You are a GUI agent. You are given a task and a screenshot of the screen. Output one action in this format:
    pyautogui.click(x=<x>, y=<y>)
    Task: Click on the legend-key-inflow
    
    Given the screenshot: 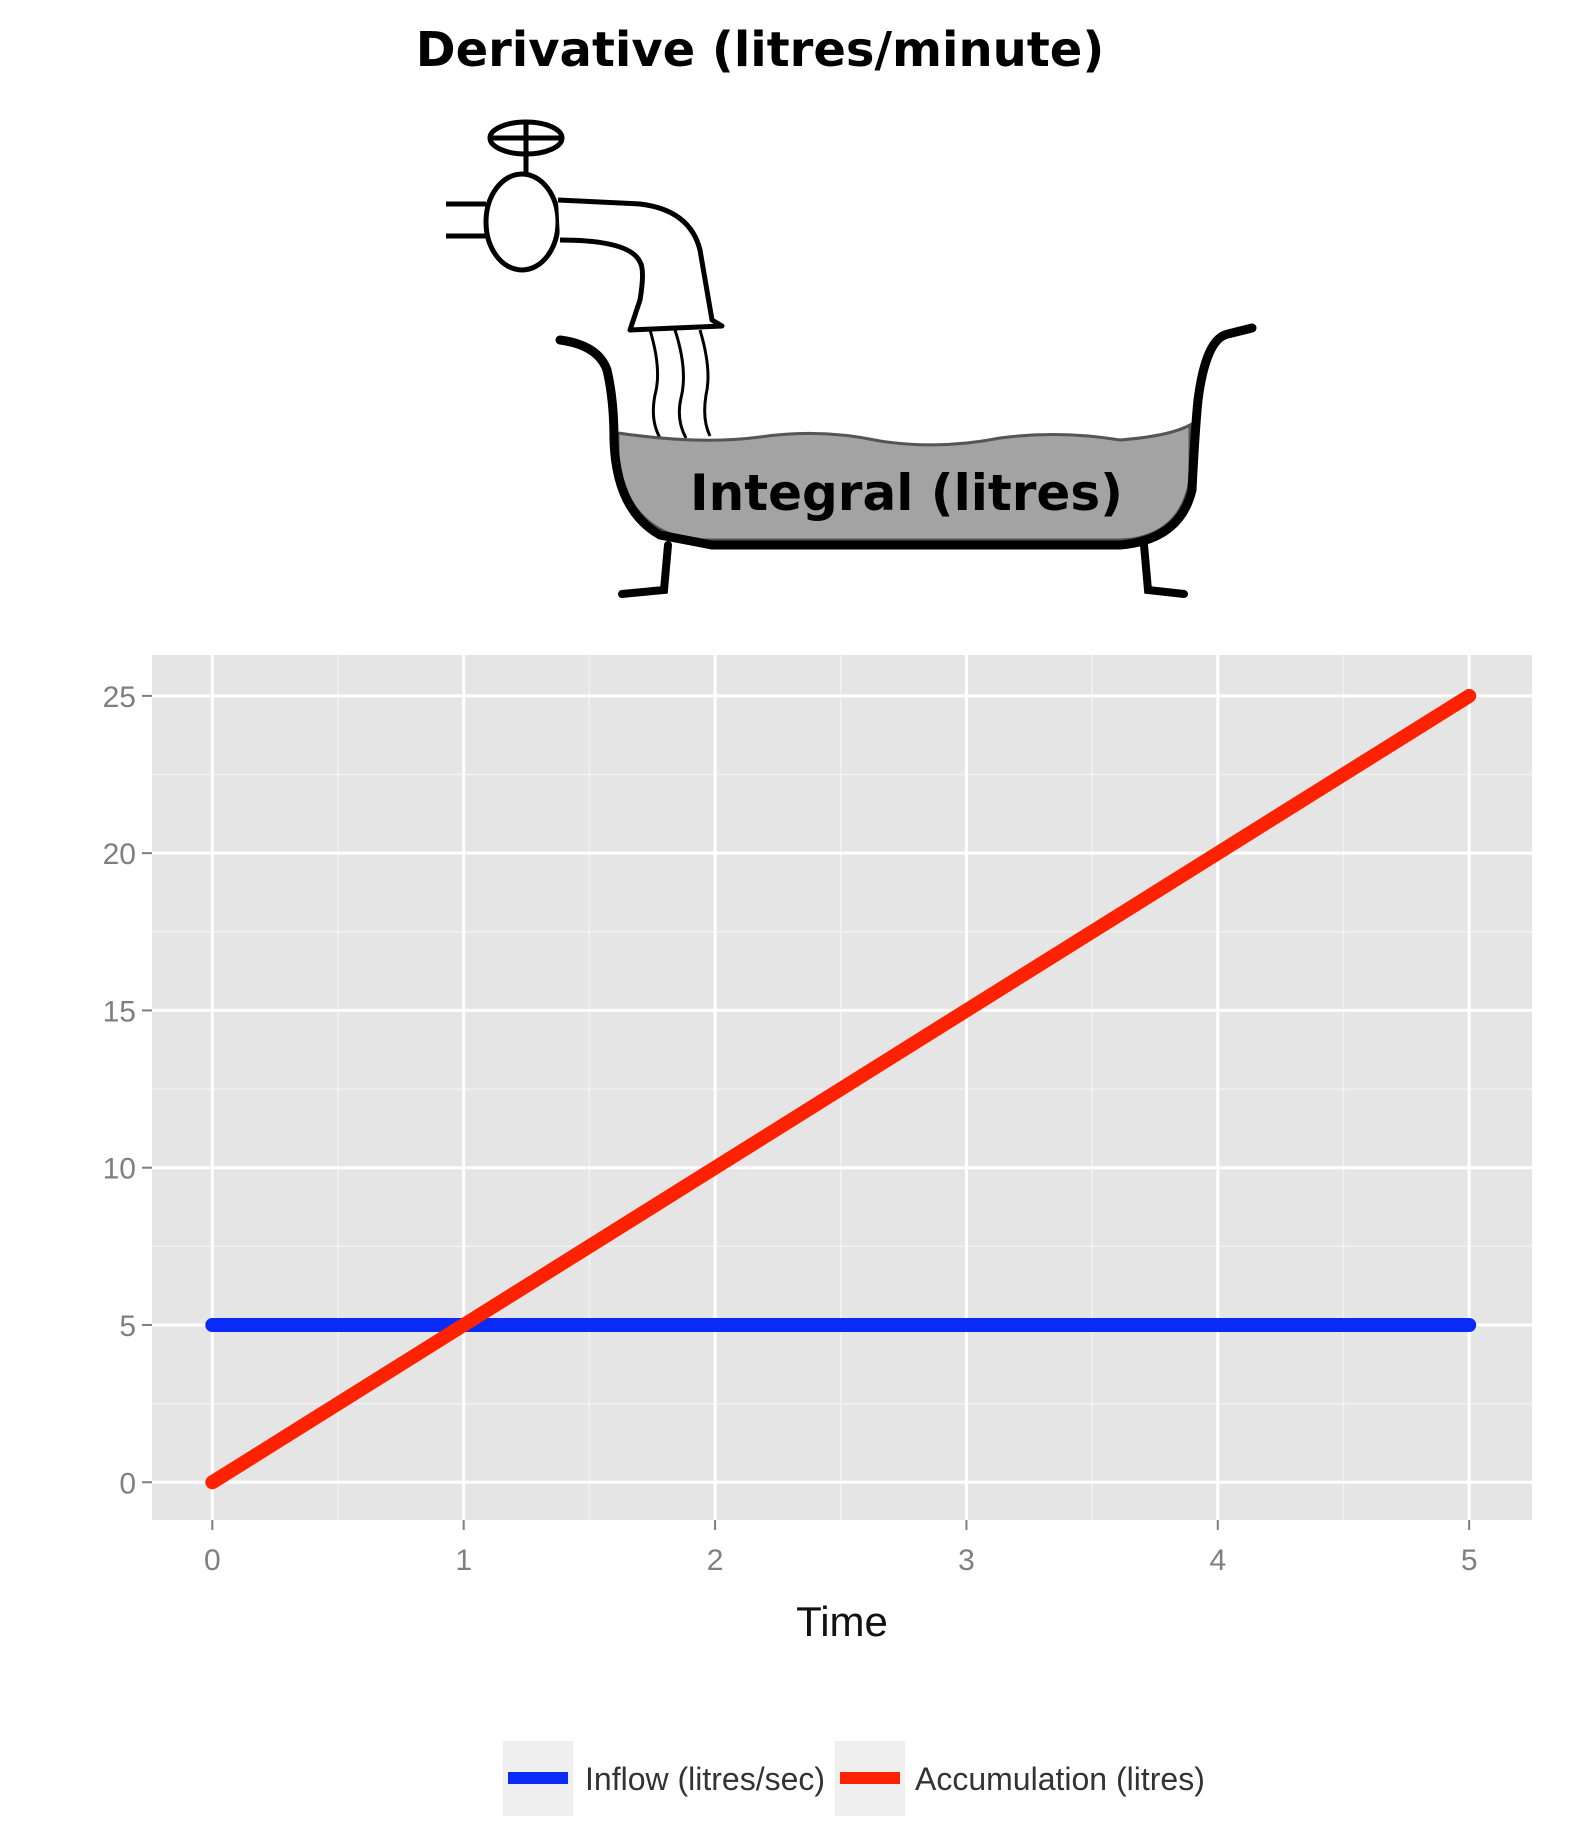 What is the action you would take?
    pyautogui.click(x=538, y=1778)
    